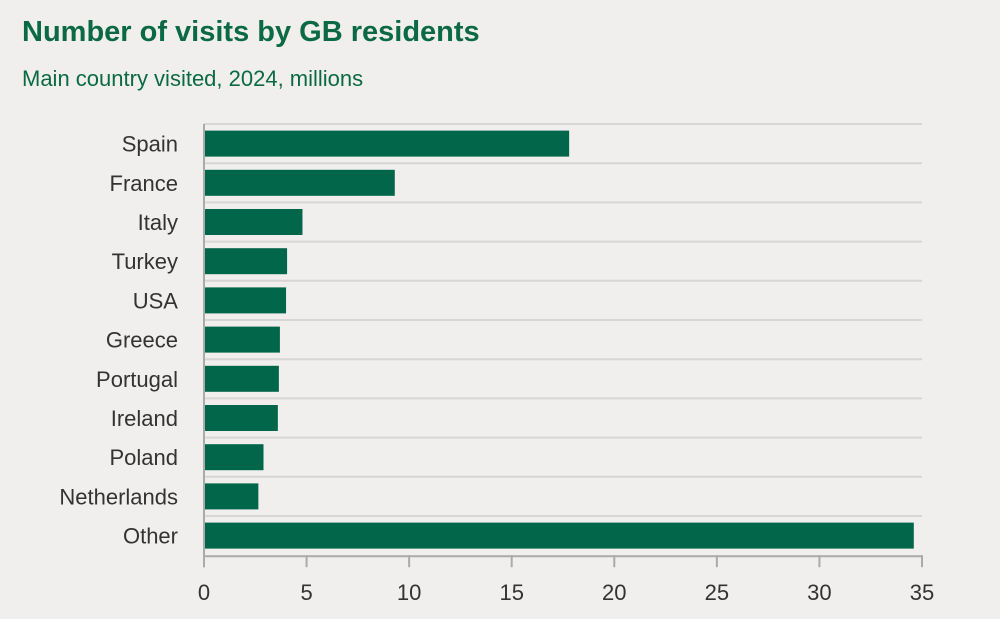  What do you see at coordinates (144, 418) in the screenshot?
I see `category-label: Ireland` at bounding box center [144, 418].